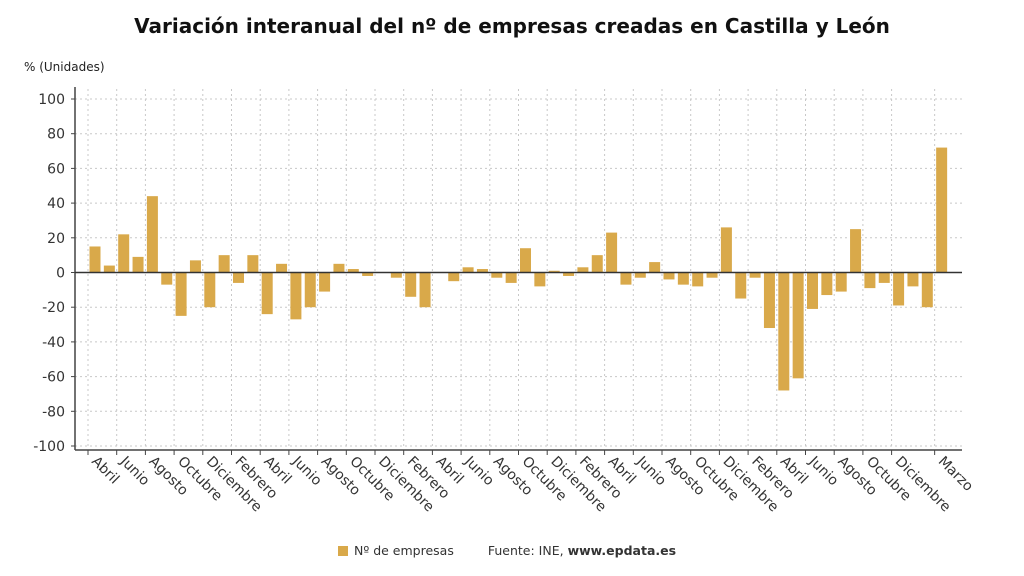 The height and width of the screenshot is (576, 1024). Describe the element at coordinates (53, 378) in the screenshot. I see `y-tick-label: -60` at that location.